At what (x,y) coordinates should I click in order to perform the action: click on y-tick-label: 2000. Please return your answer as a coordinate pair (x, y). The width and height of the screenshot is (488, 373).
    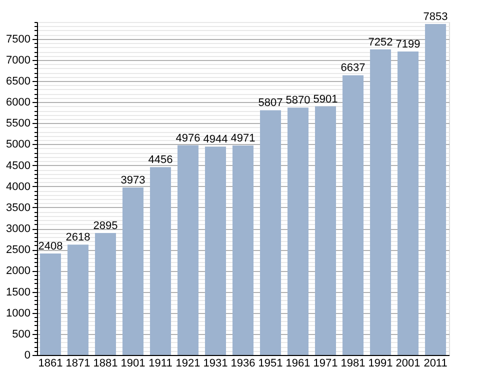
    Looking at the image, I should click on (18, 271).